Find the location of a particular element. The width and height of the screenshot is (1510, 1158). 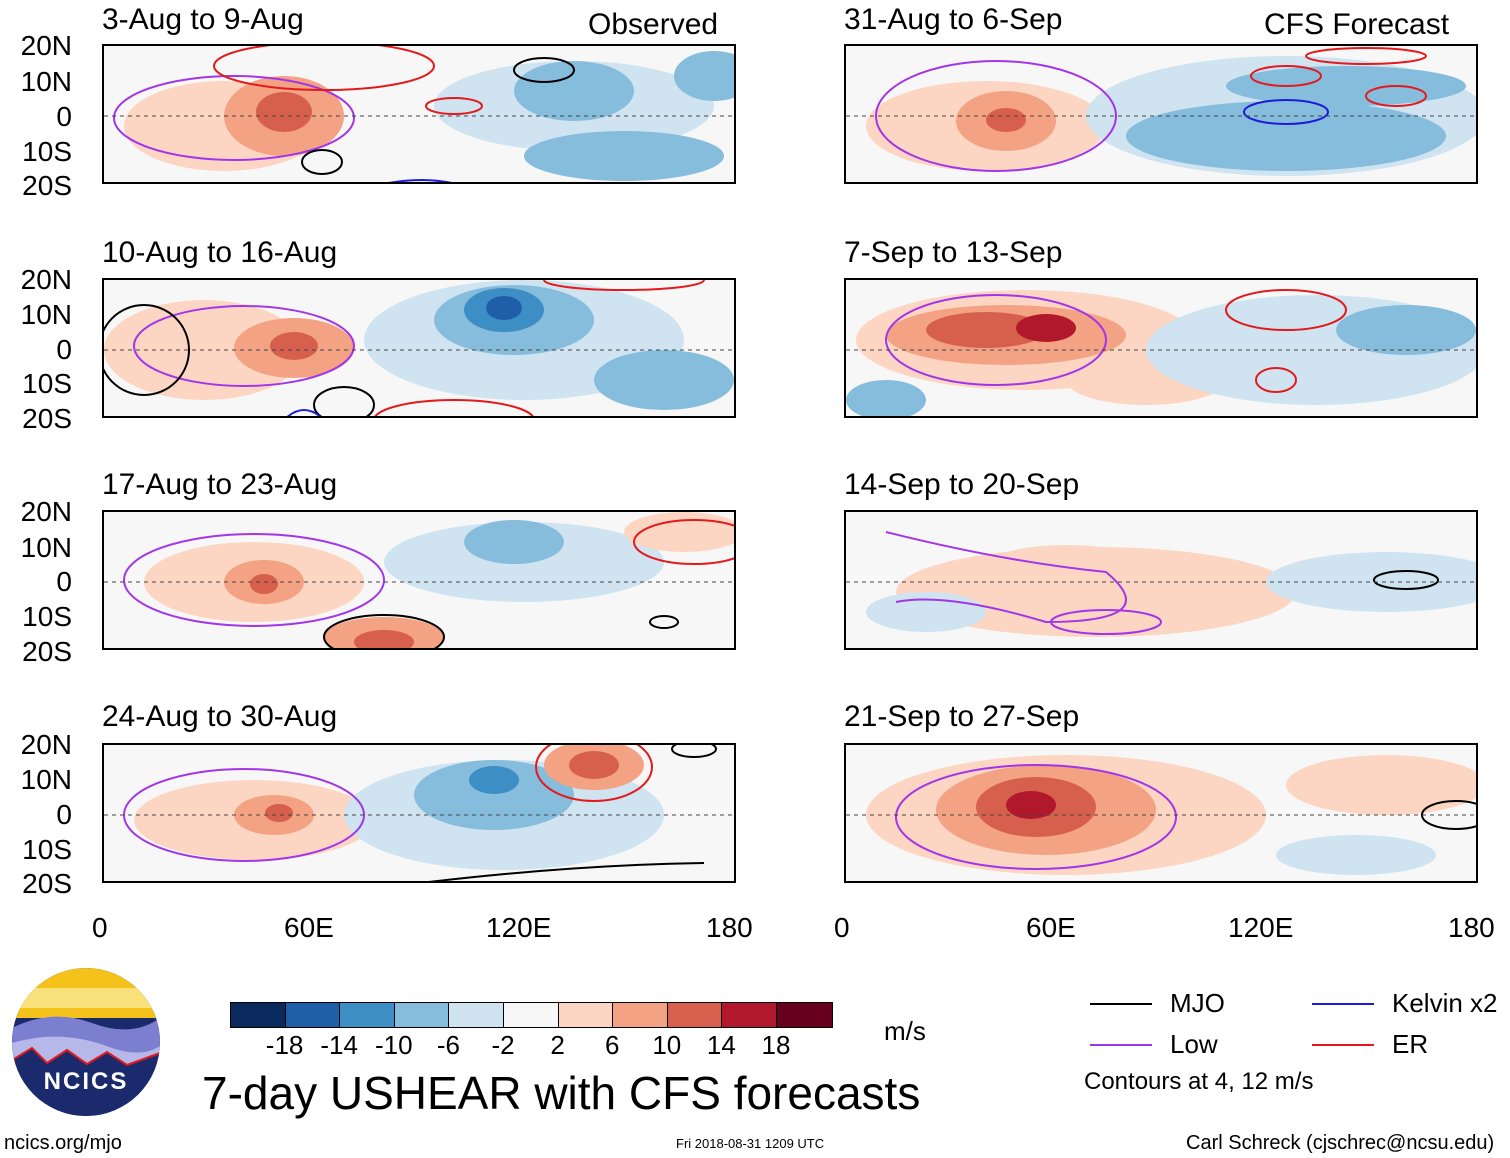

legend-label-low: Low is located at coordinates (1194, 1044).